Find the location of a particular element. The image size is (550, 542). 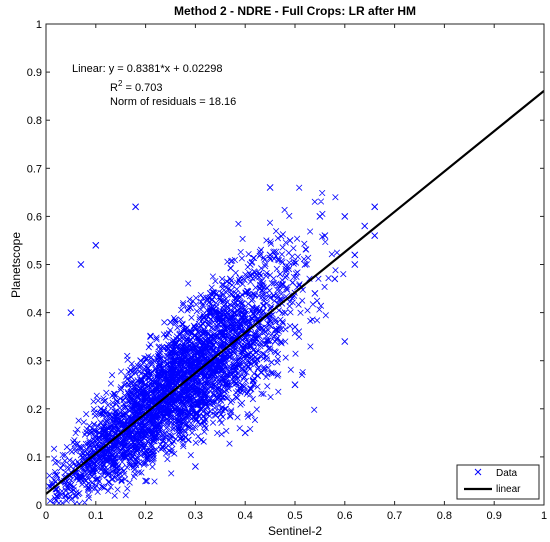

legend-box is located at coordinates (498, 482).